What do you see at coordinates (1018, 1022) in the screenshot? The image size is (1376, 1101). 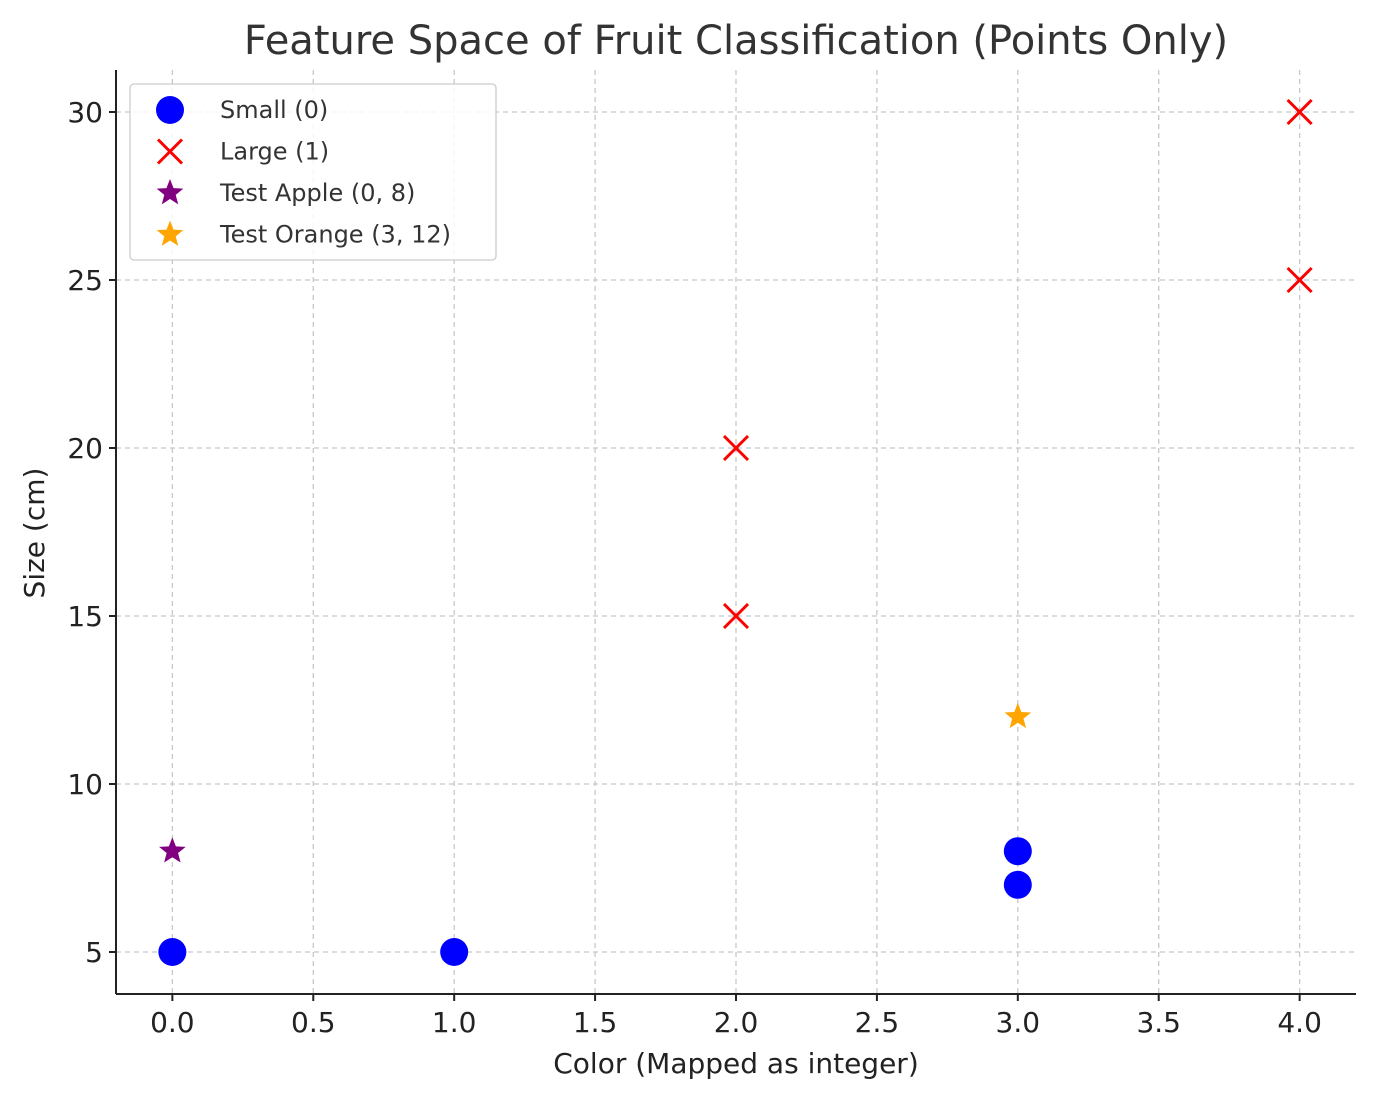 I see `x-tick-label: 3.0` at bounding box center [1018, 1022].